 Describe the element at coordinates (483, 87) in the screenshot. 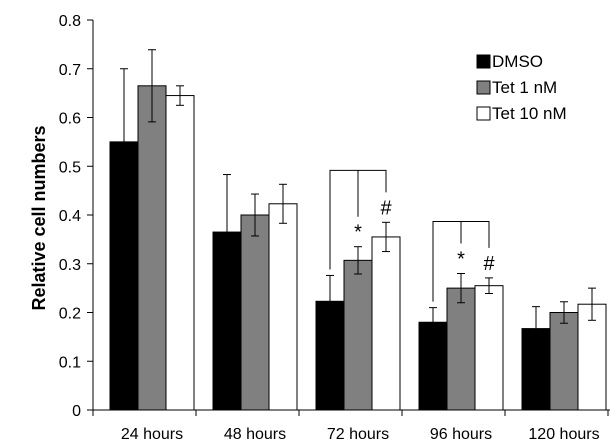

I see `legend-swatch-tet-1-nm` at that location.